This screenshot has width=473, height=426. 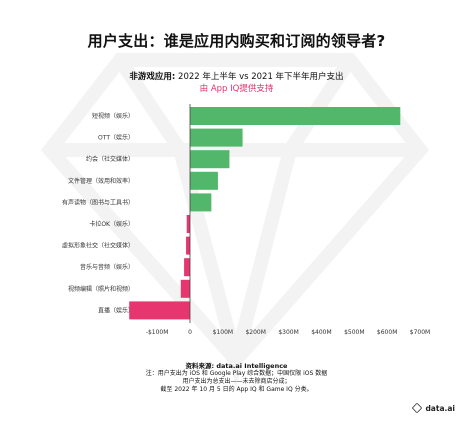 I want to click on category-label-8: 视频编辑（照片和视频）, so click(x=101, y=289).